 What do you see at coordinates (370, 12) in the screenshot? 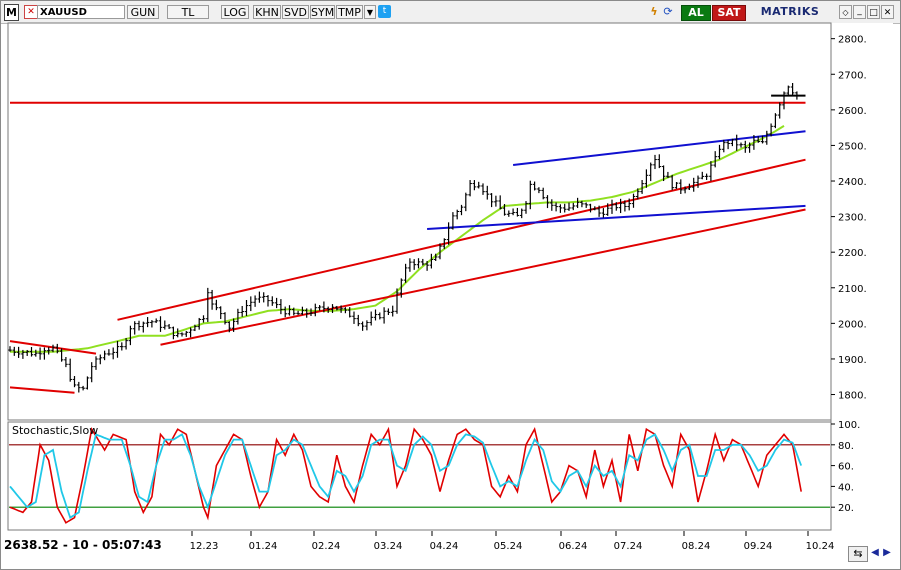
I see `chevron-down-icon: ▼` at bounding box center [370, 12].